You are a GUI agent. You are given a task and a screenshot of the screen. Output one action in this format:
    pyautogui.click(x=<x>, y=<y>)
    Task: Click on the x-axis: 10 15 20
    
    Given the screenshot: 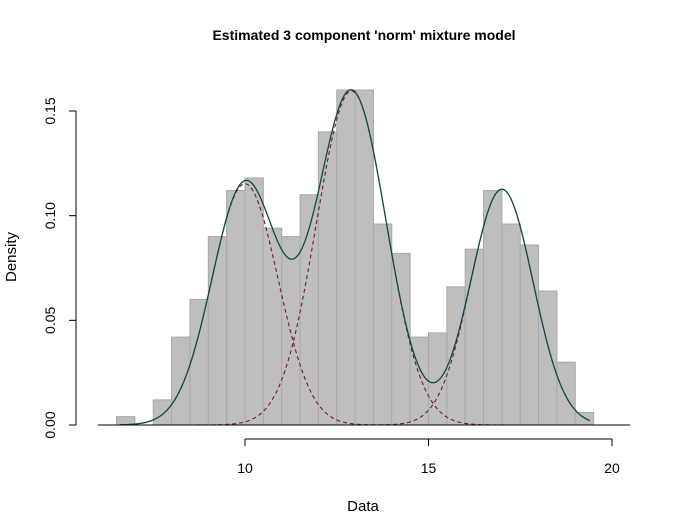 What is the action you would take?
    pyautogui.click(x=428, y=457)
    